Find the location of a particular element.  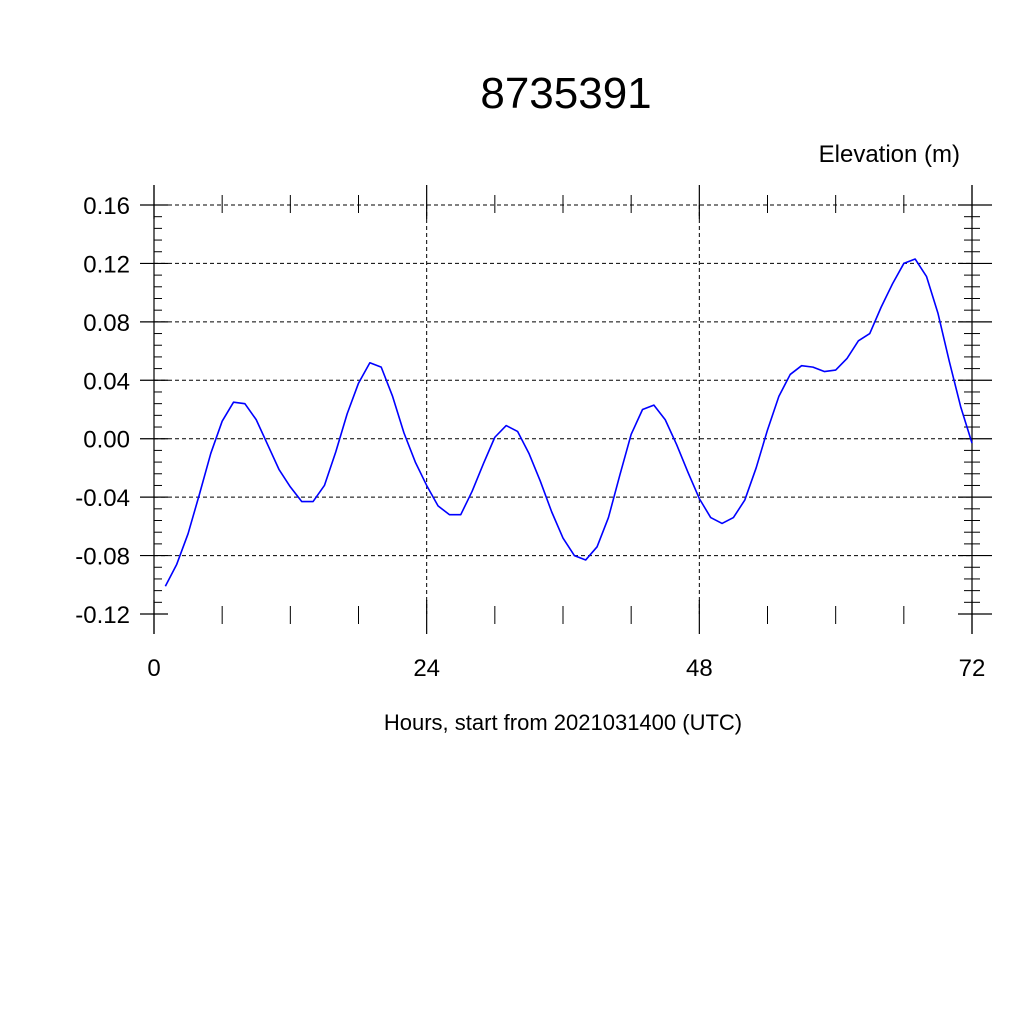

x-tick-label: 0 is located at coordinates (153, 668).